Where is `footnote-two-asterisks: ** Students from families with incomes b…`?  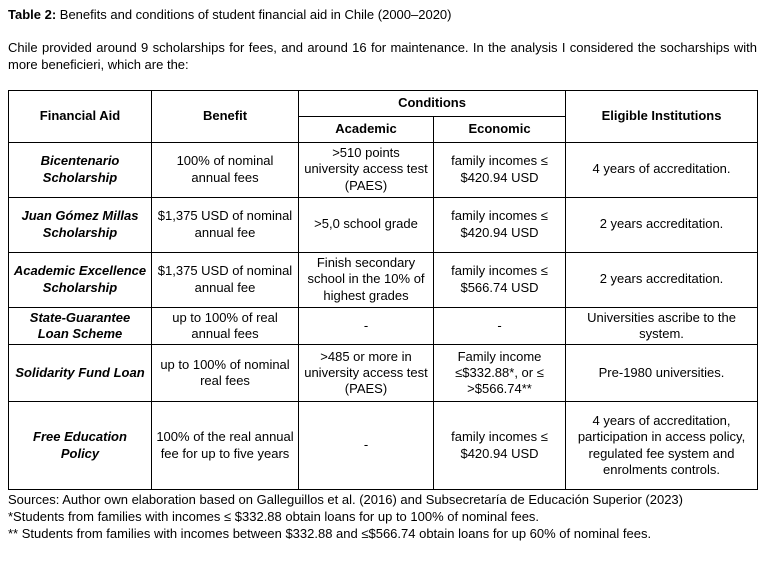 footnote-two-asterisks: ** Students from families with incomes b… is located at coordinates (330, 533).